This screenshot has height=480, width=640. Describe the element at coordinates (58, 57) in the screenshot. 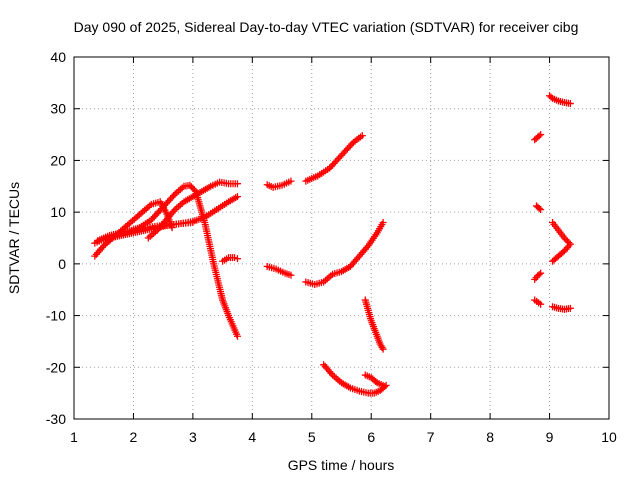

I see `y-tick-label: 40` at that location.